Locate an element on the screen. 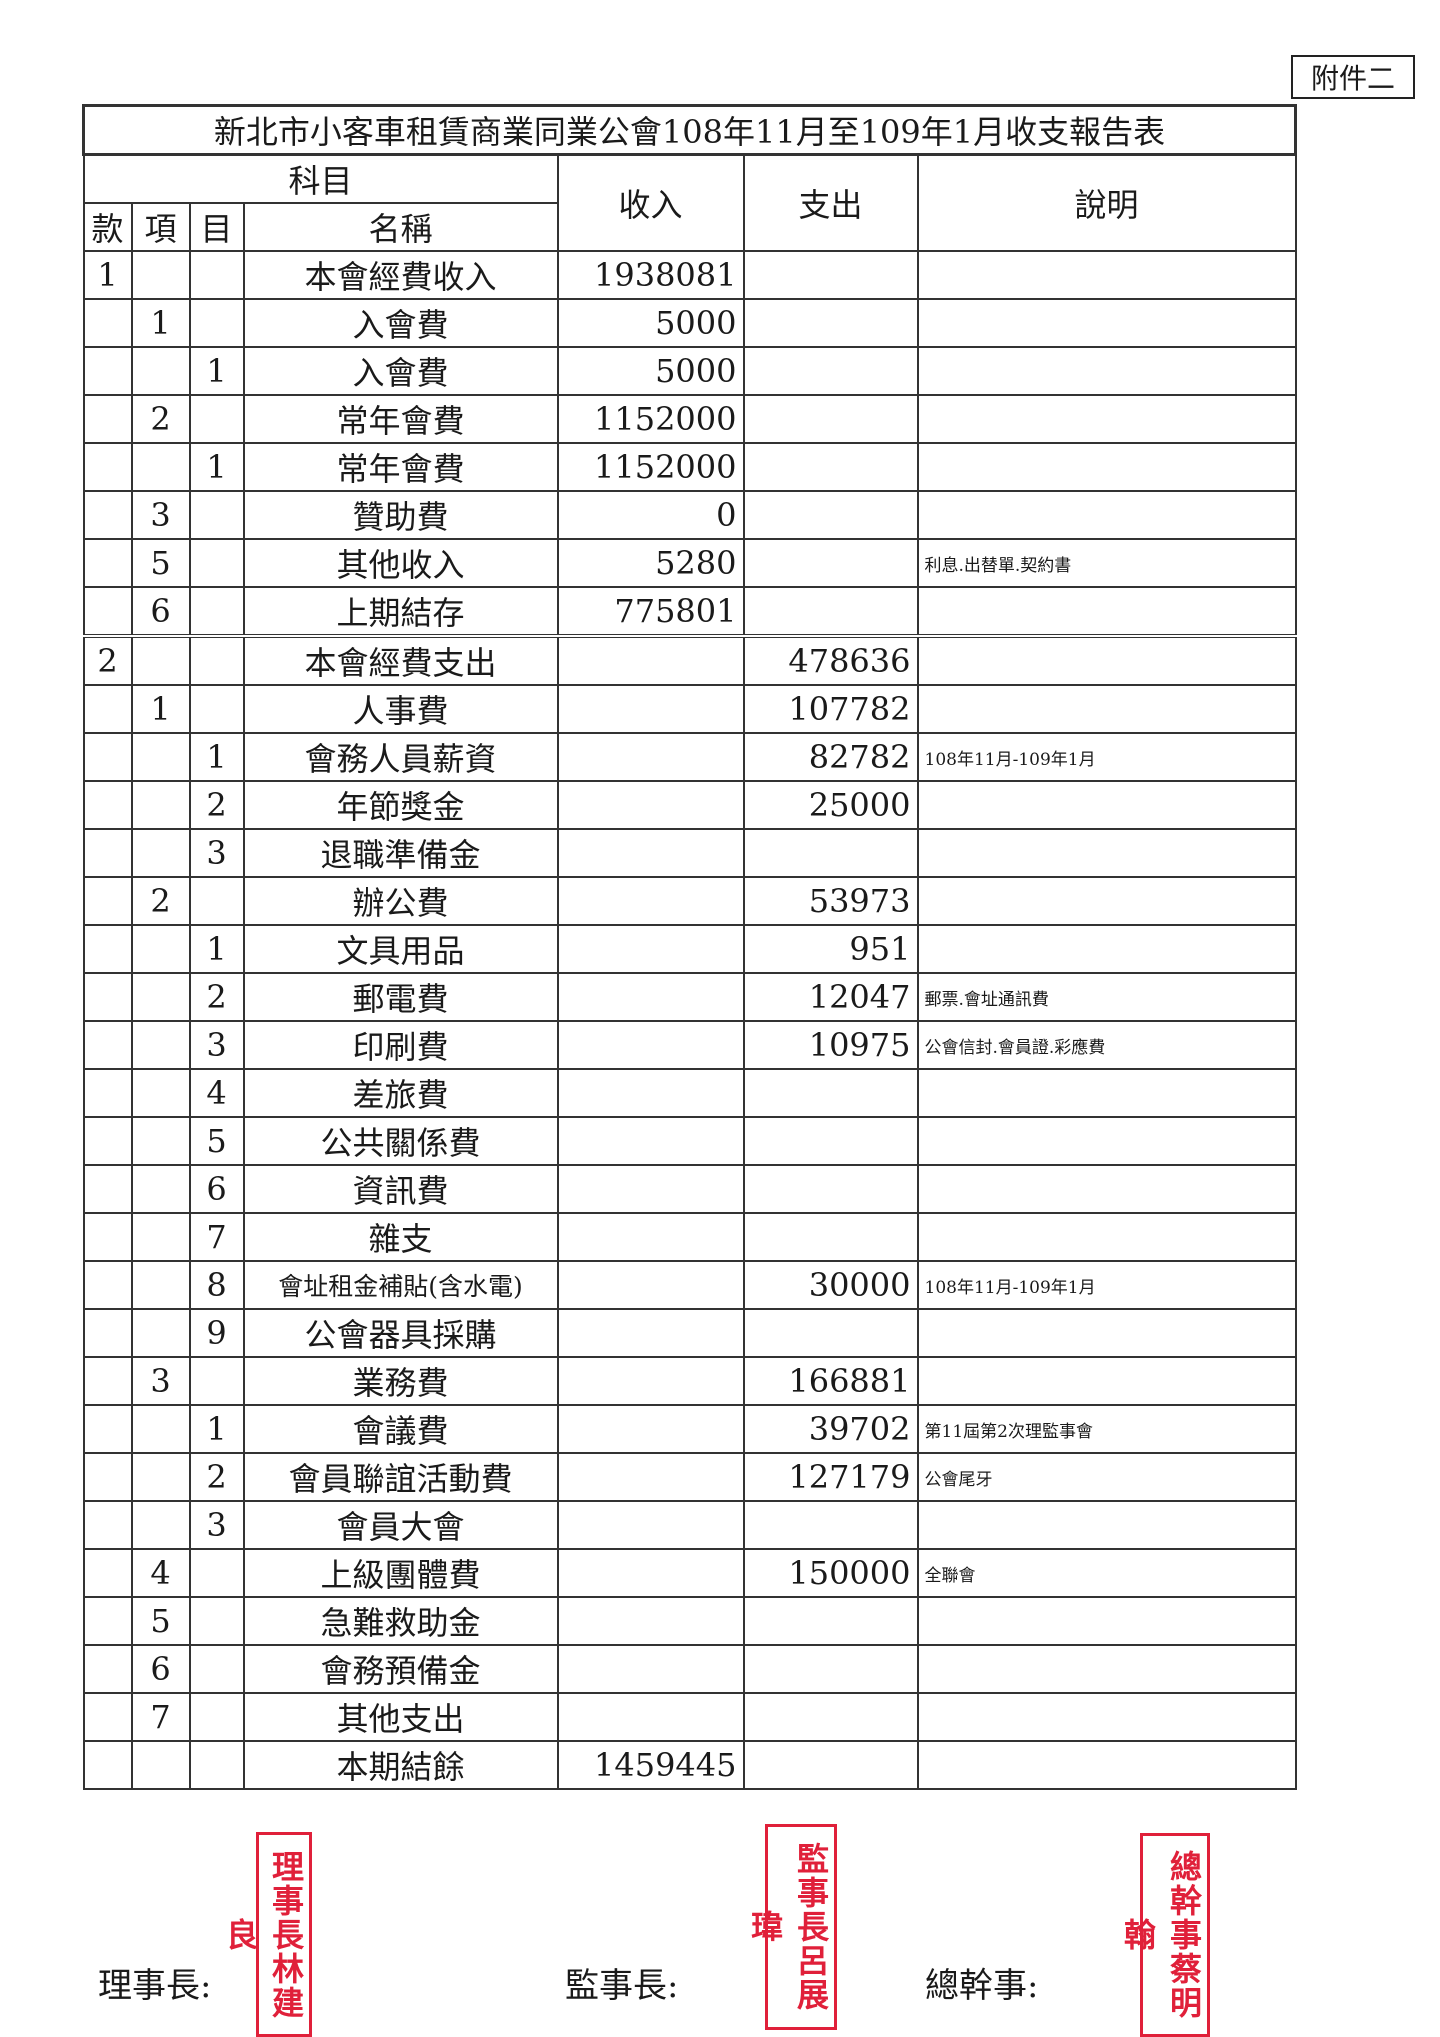 This screenshot has width=1440, height=2037. table-row: 6 上期結存 775801 is located at coordinates (689, 612).